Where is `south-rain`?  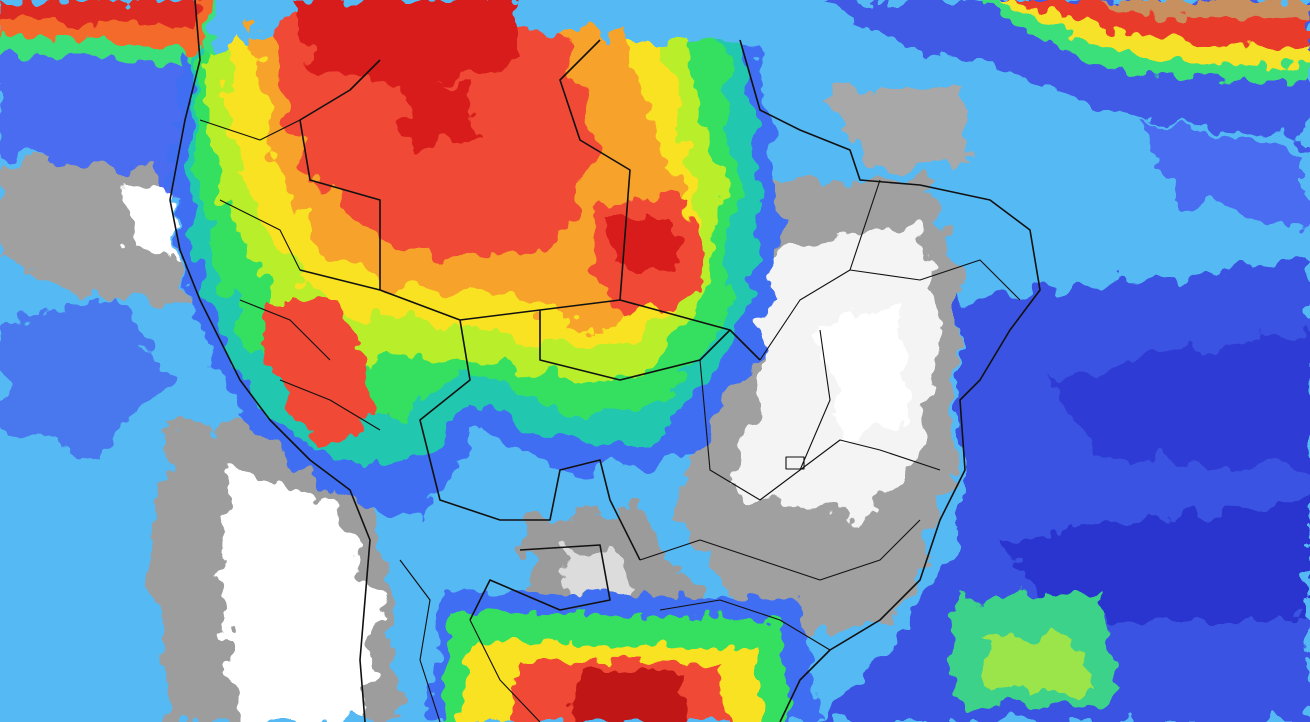
south-rain is located at coordinates (625, 656).